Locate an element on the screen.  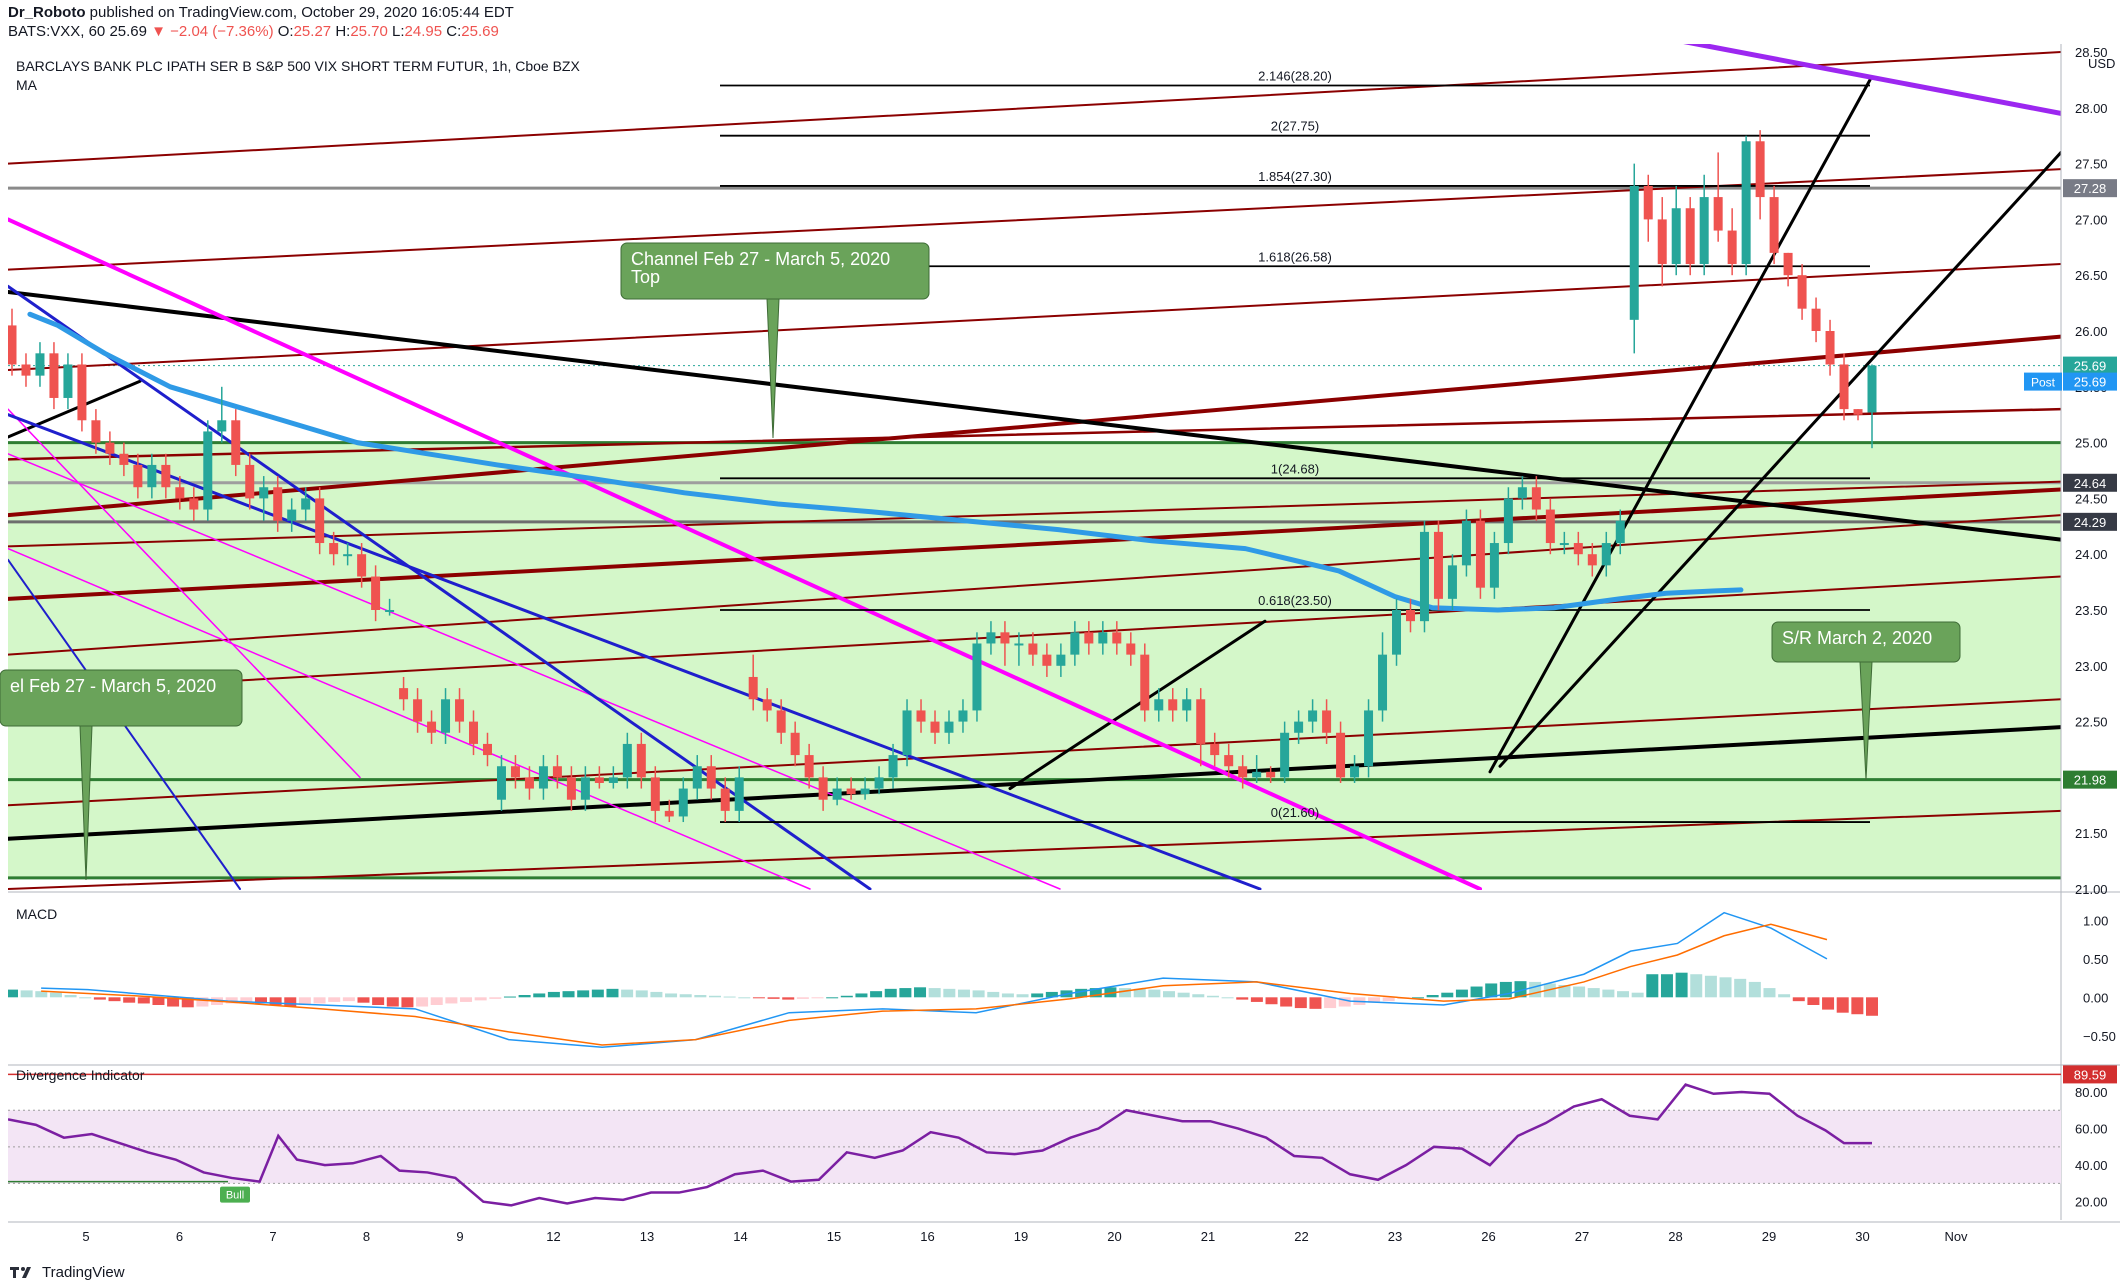
time-tick-label: 16 is located at coordinates (927, 1236).